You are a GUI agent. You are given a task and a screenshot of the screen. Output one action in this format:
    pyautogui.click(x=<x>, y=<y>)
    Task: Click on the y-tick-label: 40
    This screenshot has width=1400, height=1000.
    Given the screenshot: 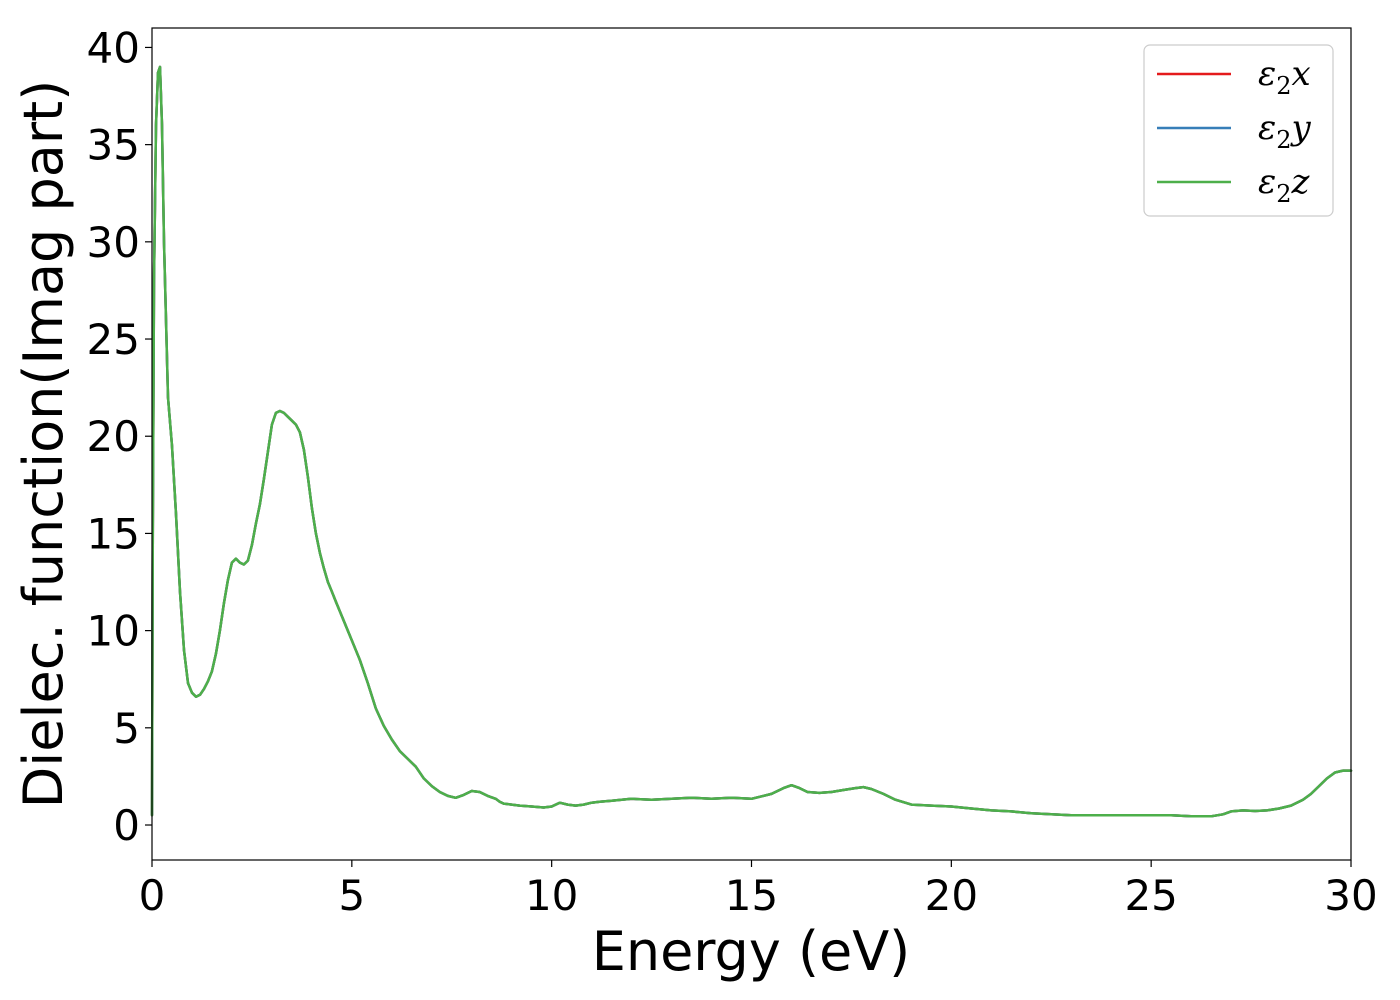 What is the action you would take?
    pyautogui.click(x=113, y=47)
    